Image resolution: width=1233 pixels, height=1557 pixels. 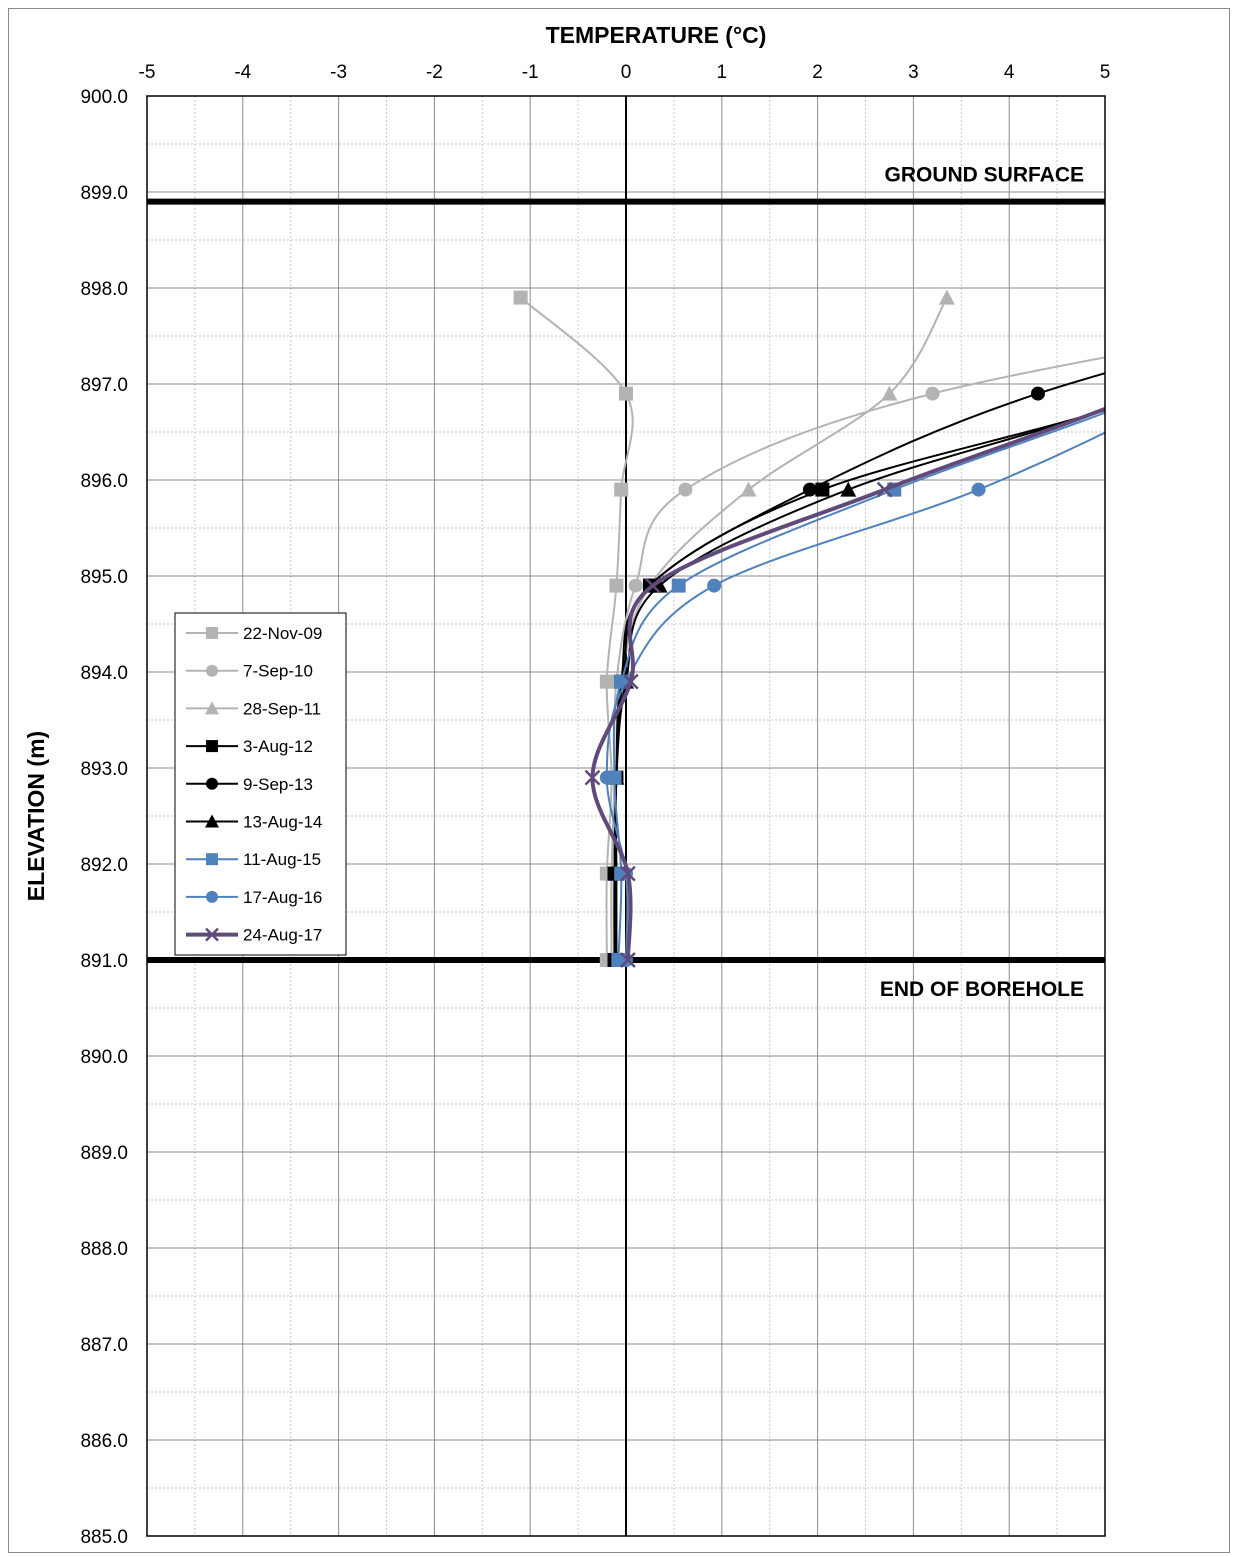 I want to click on legend-item: 9-Sep-13, so click(x=249, y=784).